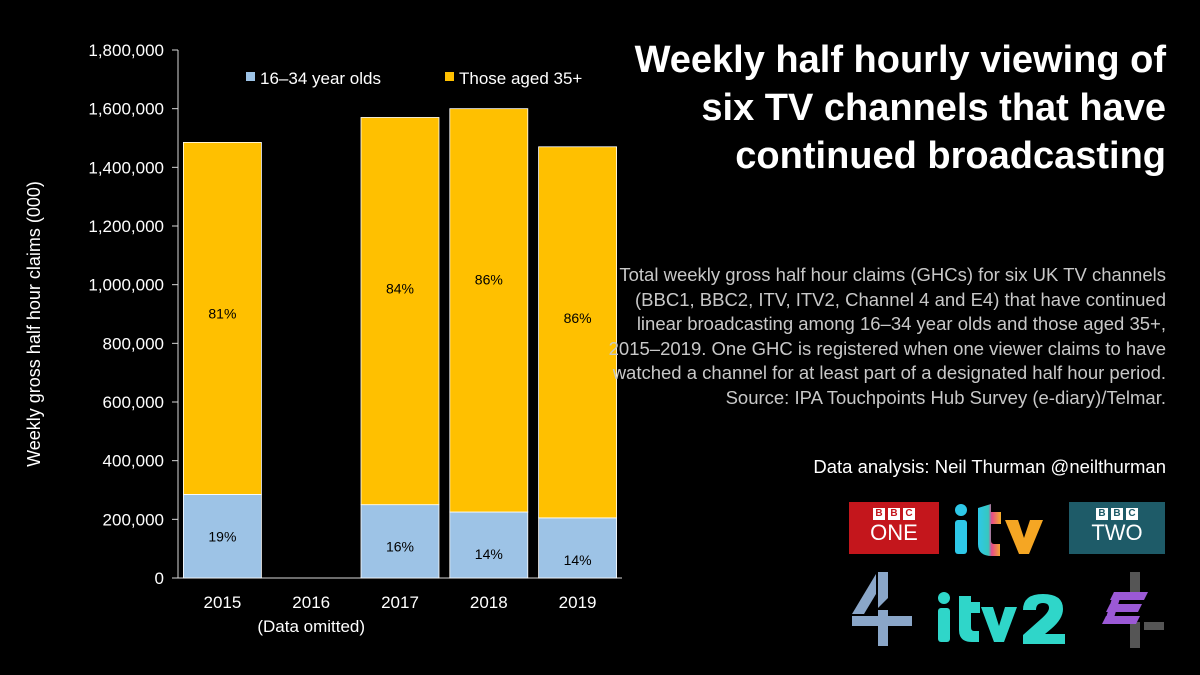 The width and height of the screenshot is (1200, 675). Describe the element at coordinates (133, 402) in the screenshot. I see `y-tick-label: 600,000` at that location.